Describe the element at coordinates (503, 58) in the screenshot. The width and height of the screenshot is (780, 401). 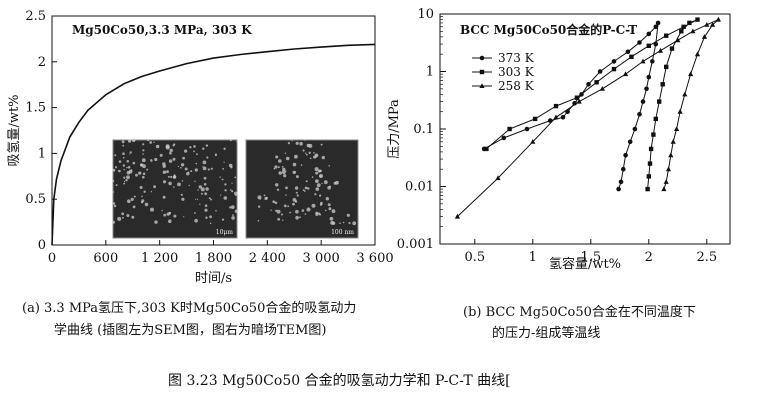
I see `legend-entry: 373 K` at that location.